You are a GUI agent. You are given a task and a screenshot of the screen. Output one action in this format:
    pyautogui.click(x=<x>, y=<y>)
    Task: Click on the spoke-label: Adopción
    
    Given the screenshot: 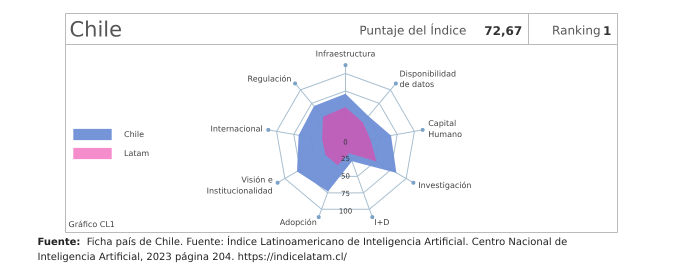 What is the action you would take?
    pyautogui.click(x=298, y=222)
    